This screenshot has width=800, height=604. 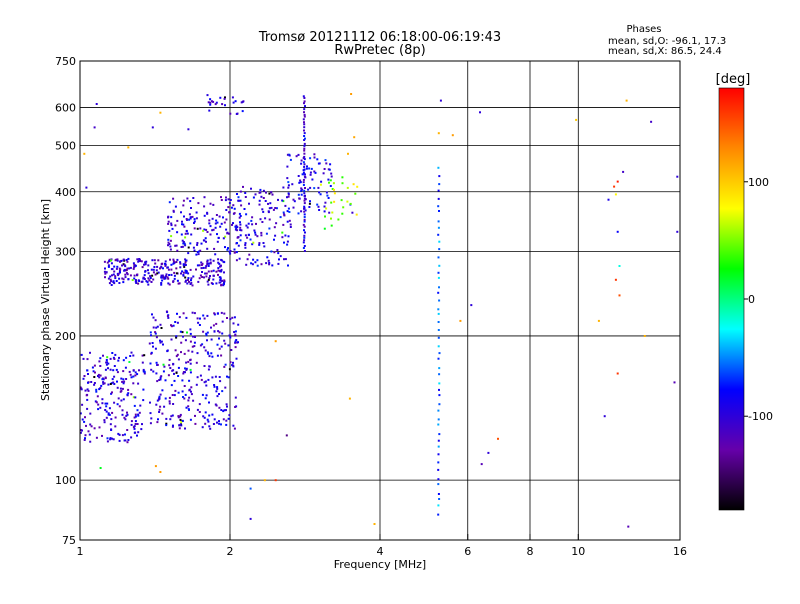 What do you see at coordinates (733, 79) in the screenshot?
I see `colorbar-label: [deg]` at bounding box center [733, 79].